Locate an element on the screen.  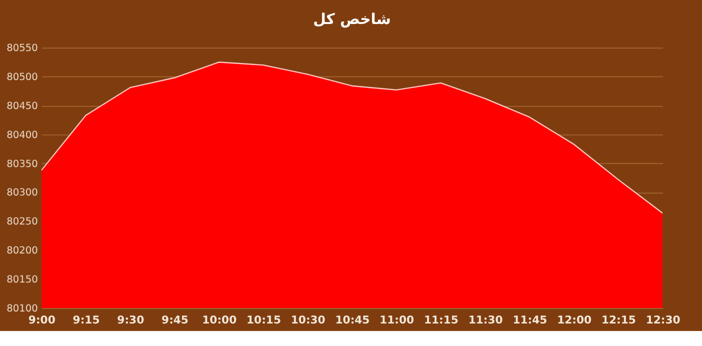
x-tick-label: 9:30 is located at coordinates (131, 319).